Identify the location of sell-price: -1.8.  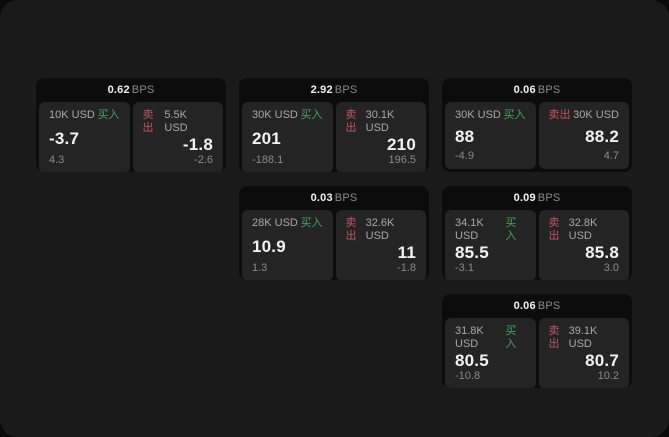
(197, 144).